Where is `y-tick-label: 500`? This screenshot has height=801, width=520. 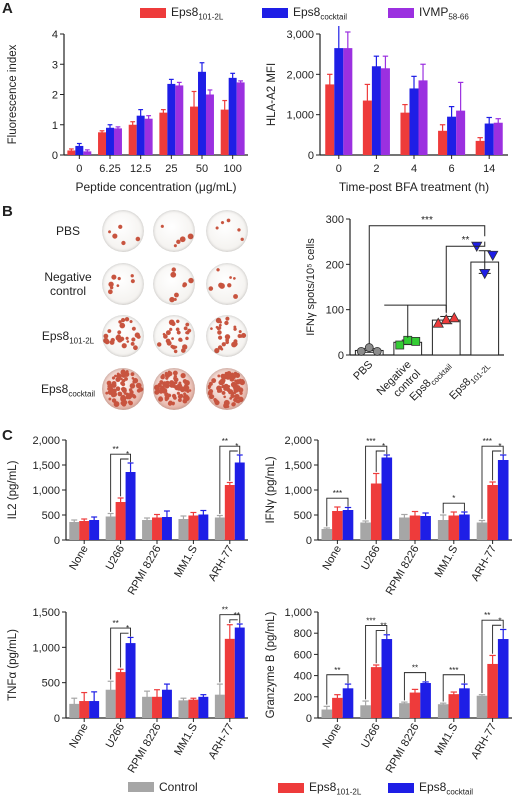
y-tick-label: 500 is located at coordinates (51, 516).